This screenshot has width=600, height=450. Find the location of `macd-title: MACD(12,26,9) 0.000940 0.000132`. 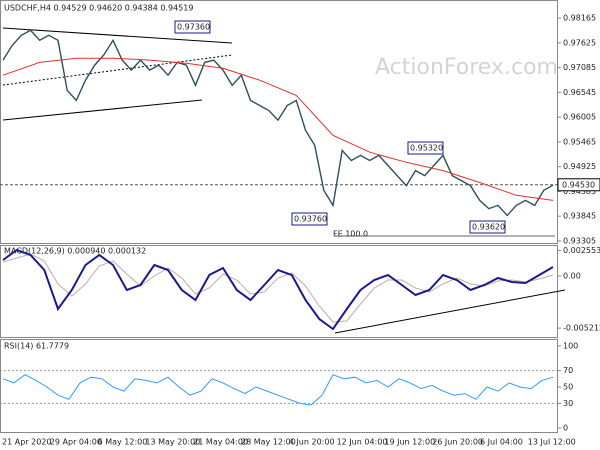

macd-title: MACD(12,26,9) 0.000940 0.000132 is located at coordinates (75, 251).